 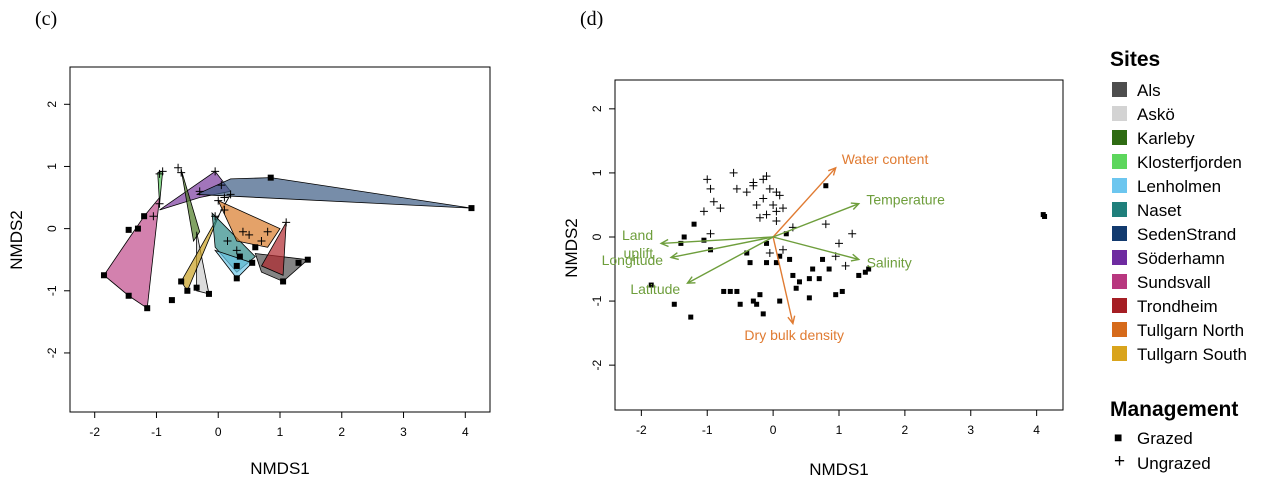 What do you see at coordinates (160, 187) in the screenshot?
I see `hull-klosterfjorden` at bounding box center [160, 187].